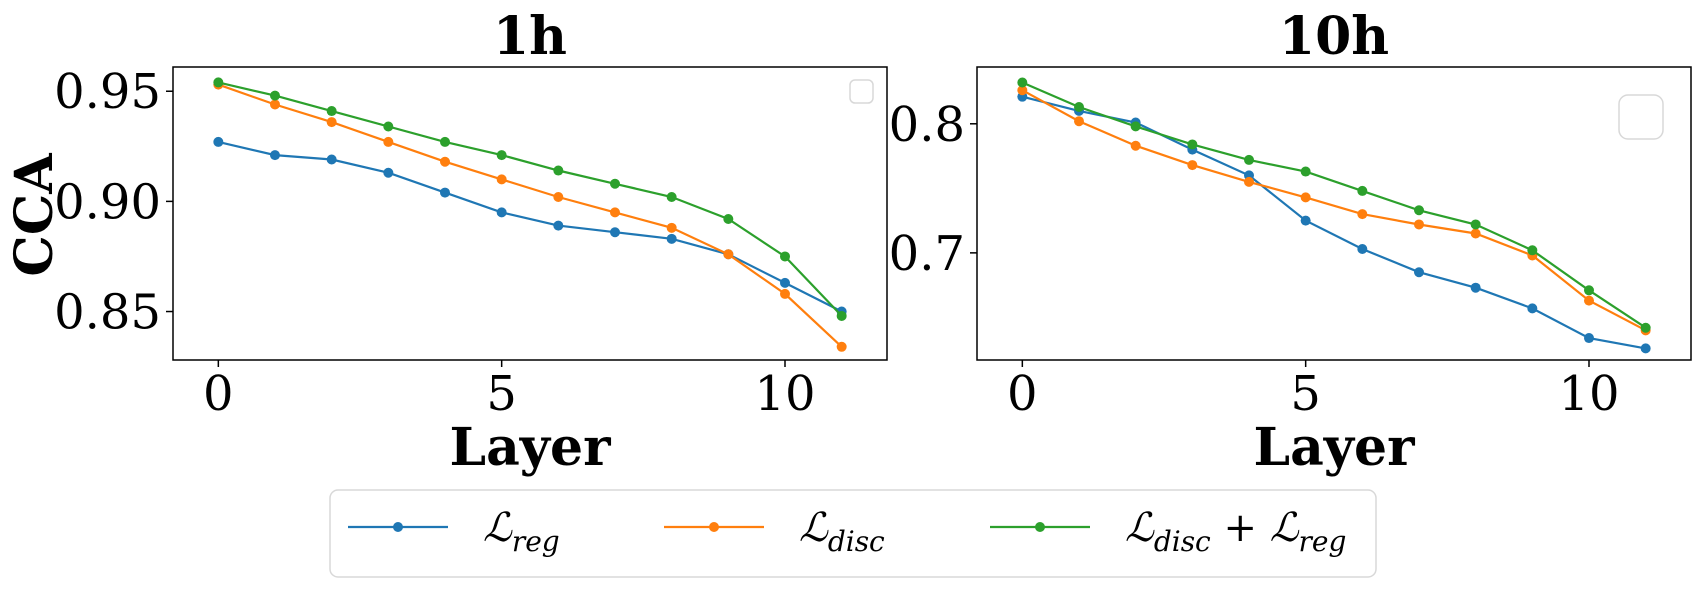  What do you see at coordinates (1022, 394) in the screenshot?
I see `x-tick-label-10h: 0` at bounding box center [1022, 394].